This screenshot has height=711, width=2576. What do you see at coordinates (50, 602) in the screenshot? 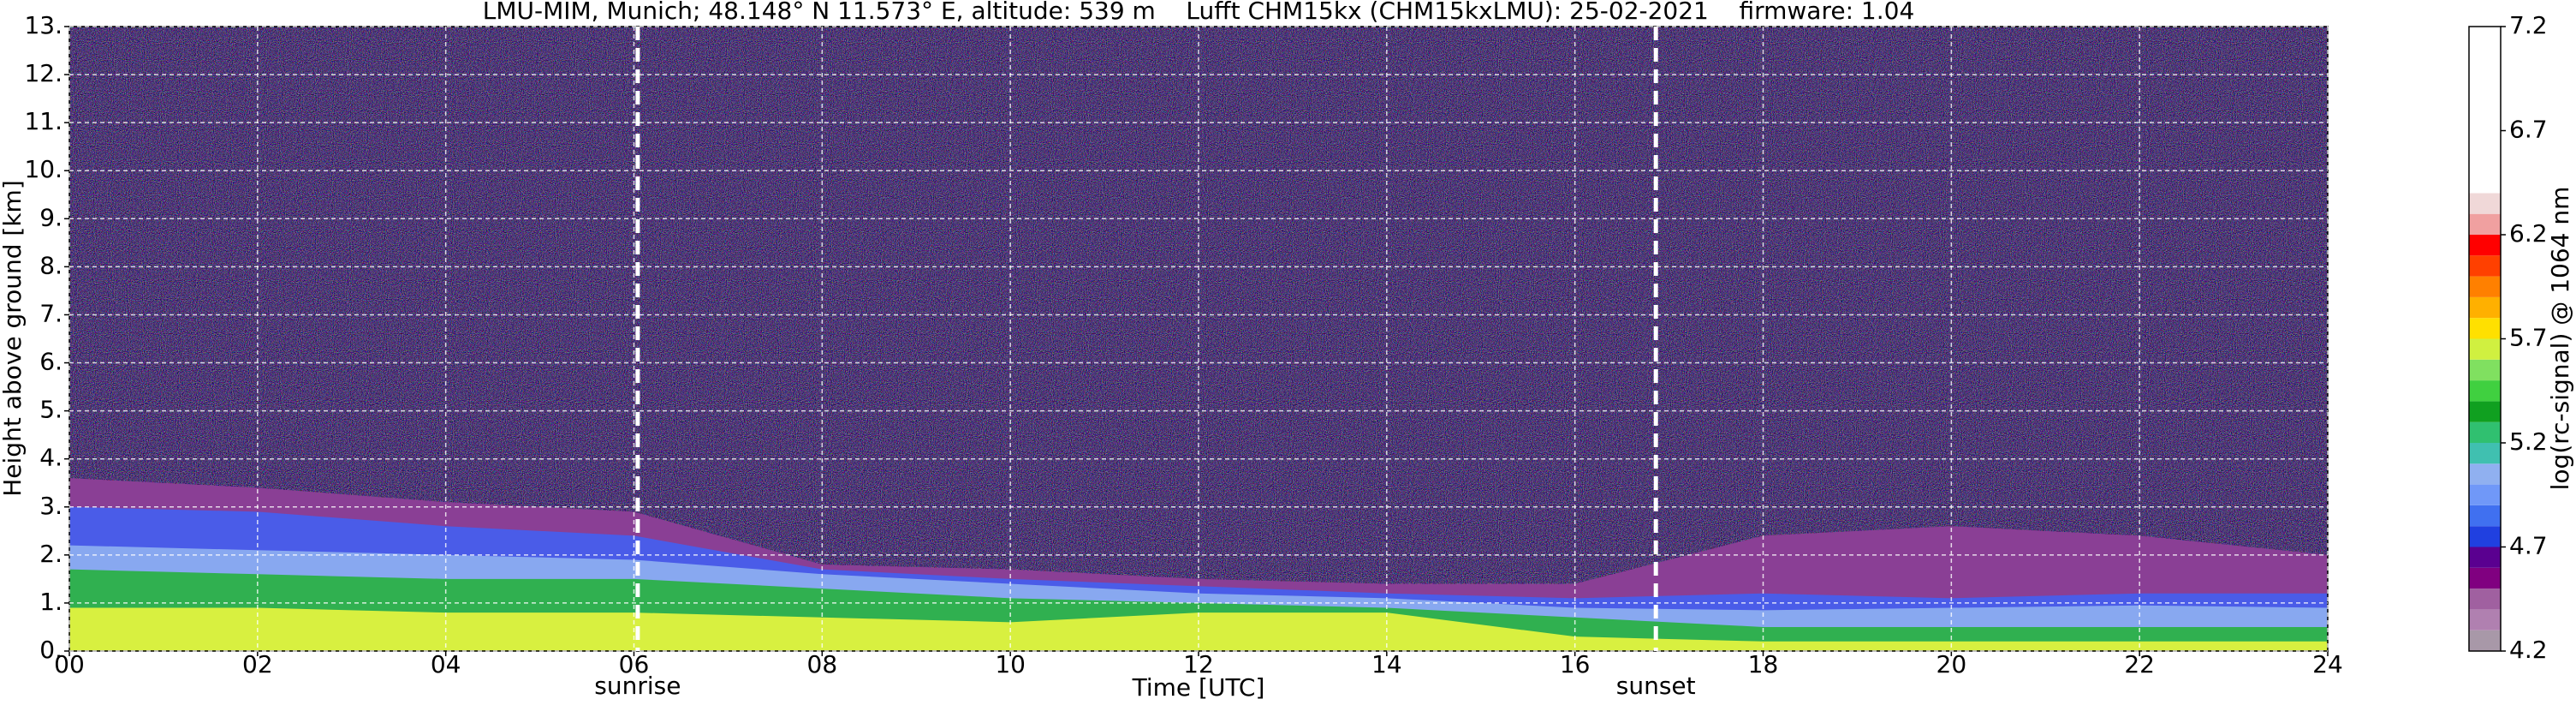
I see `y-tick-label: 1.` at bounding box center [50, 602].